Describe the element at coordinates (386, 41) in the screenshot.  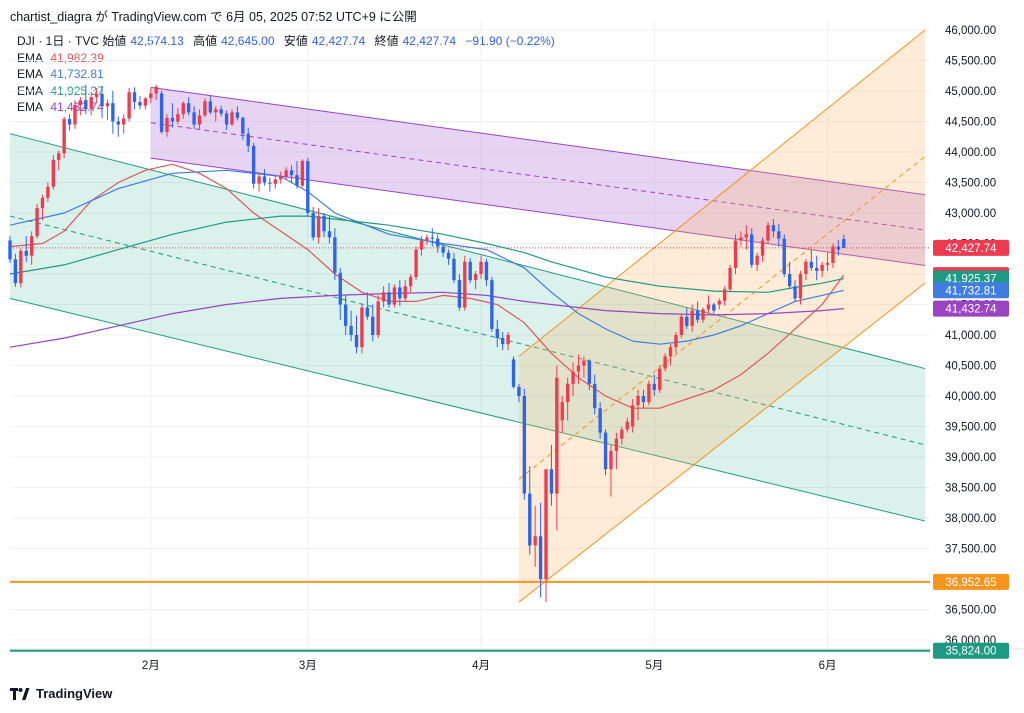
I see `close-label: 終値` at that location.